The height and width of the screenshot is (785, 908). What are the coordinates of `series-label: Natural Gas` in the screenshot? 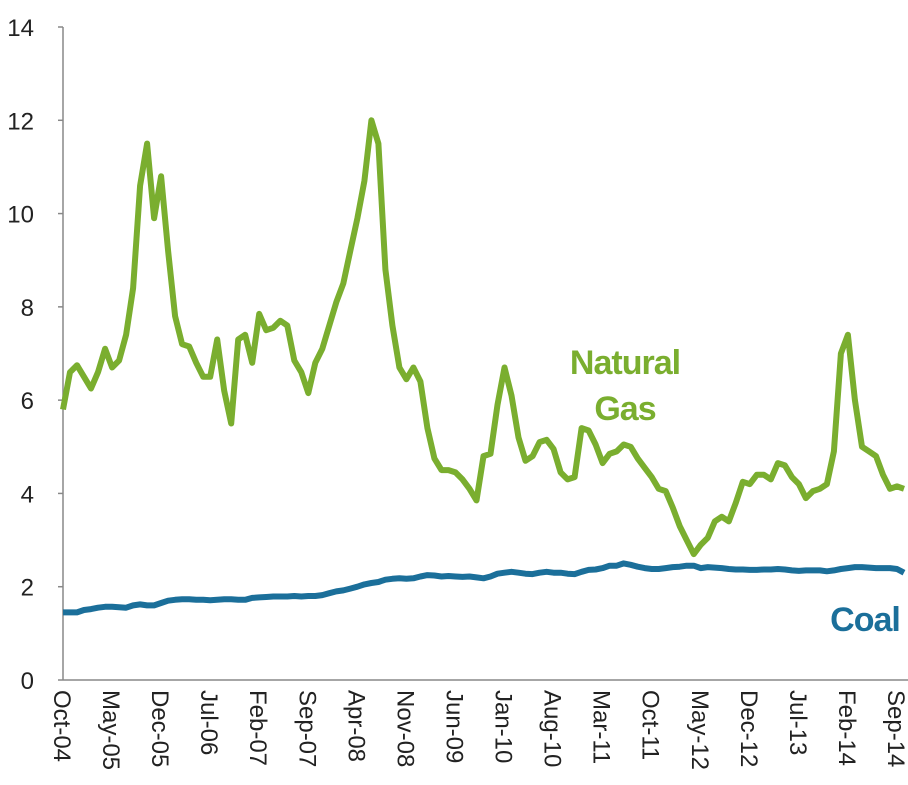 It's located at (625, 386).